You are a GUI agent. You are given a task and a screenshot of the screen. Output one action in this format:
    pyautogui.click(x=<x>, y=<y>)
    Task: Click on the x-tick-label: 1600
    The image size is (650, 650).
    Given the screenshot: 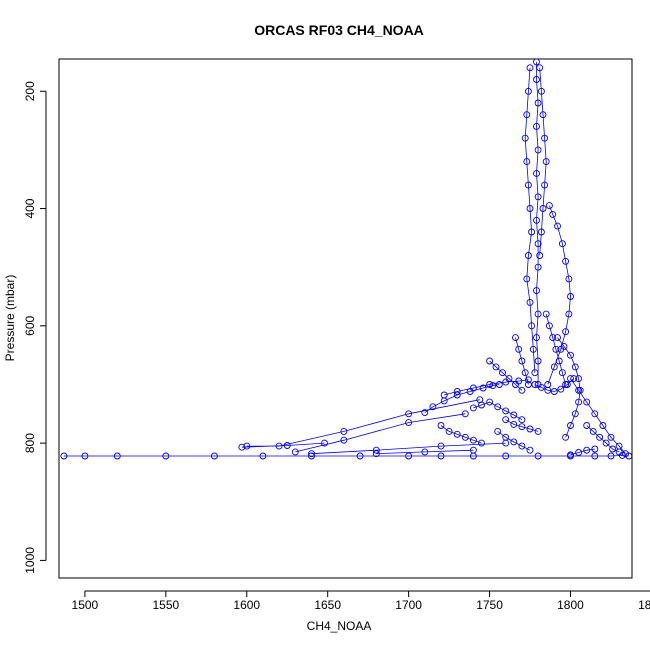 What is the action you would take?
    pyautogui.click(x=246, y=605)
    